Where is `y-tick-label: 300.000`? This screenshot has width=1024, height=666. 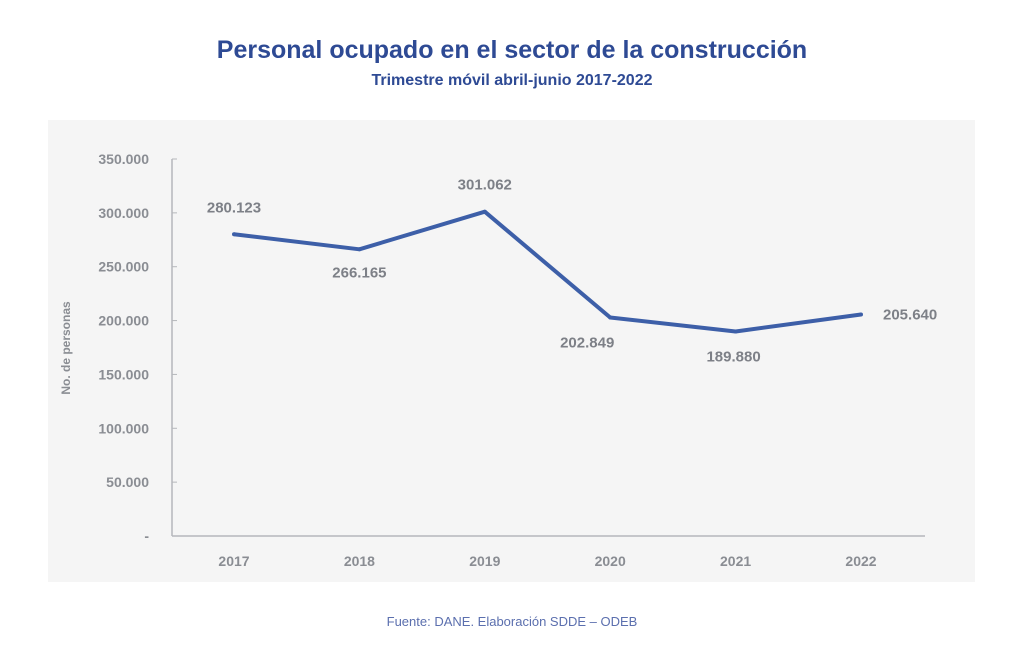 y-tick-label: 300.000 is located at coordinates (123, 213).